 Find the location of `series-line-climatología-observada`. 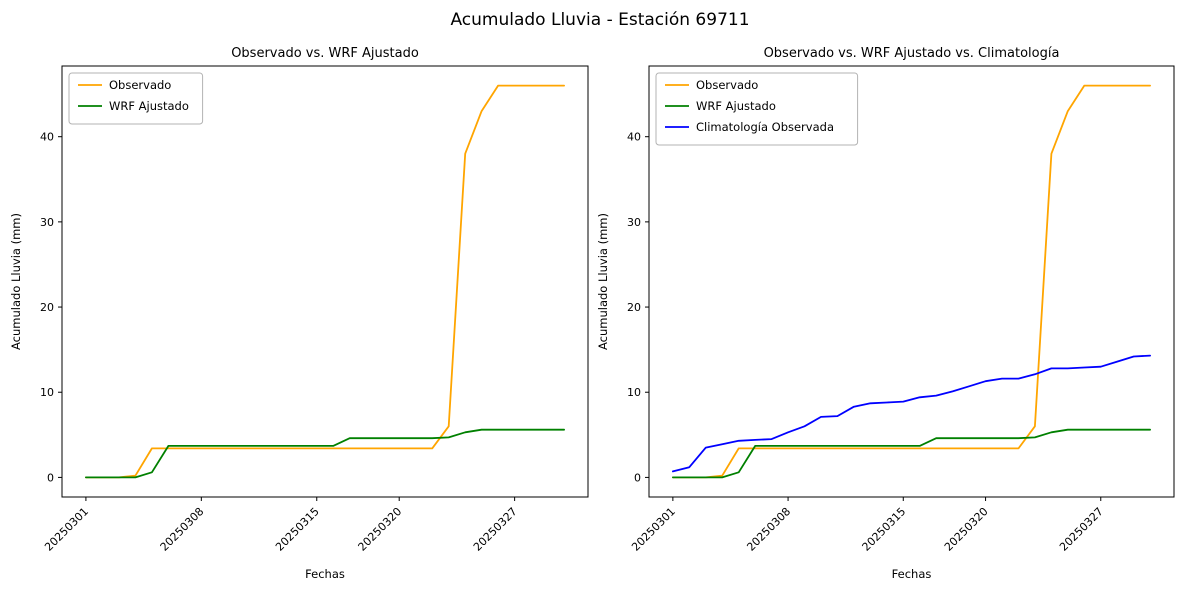

series-line-climatología-observada is located at coordinates (911, 413).